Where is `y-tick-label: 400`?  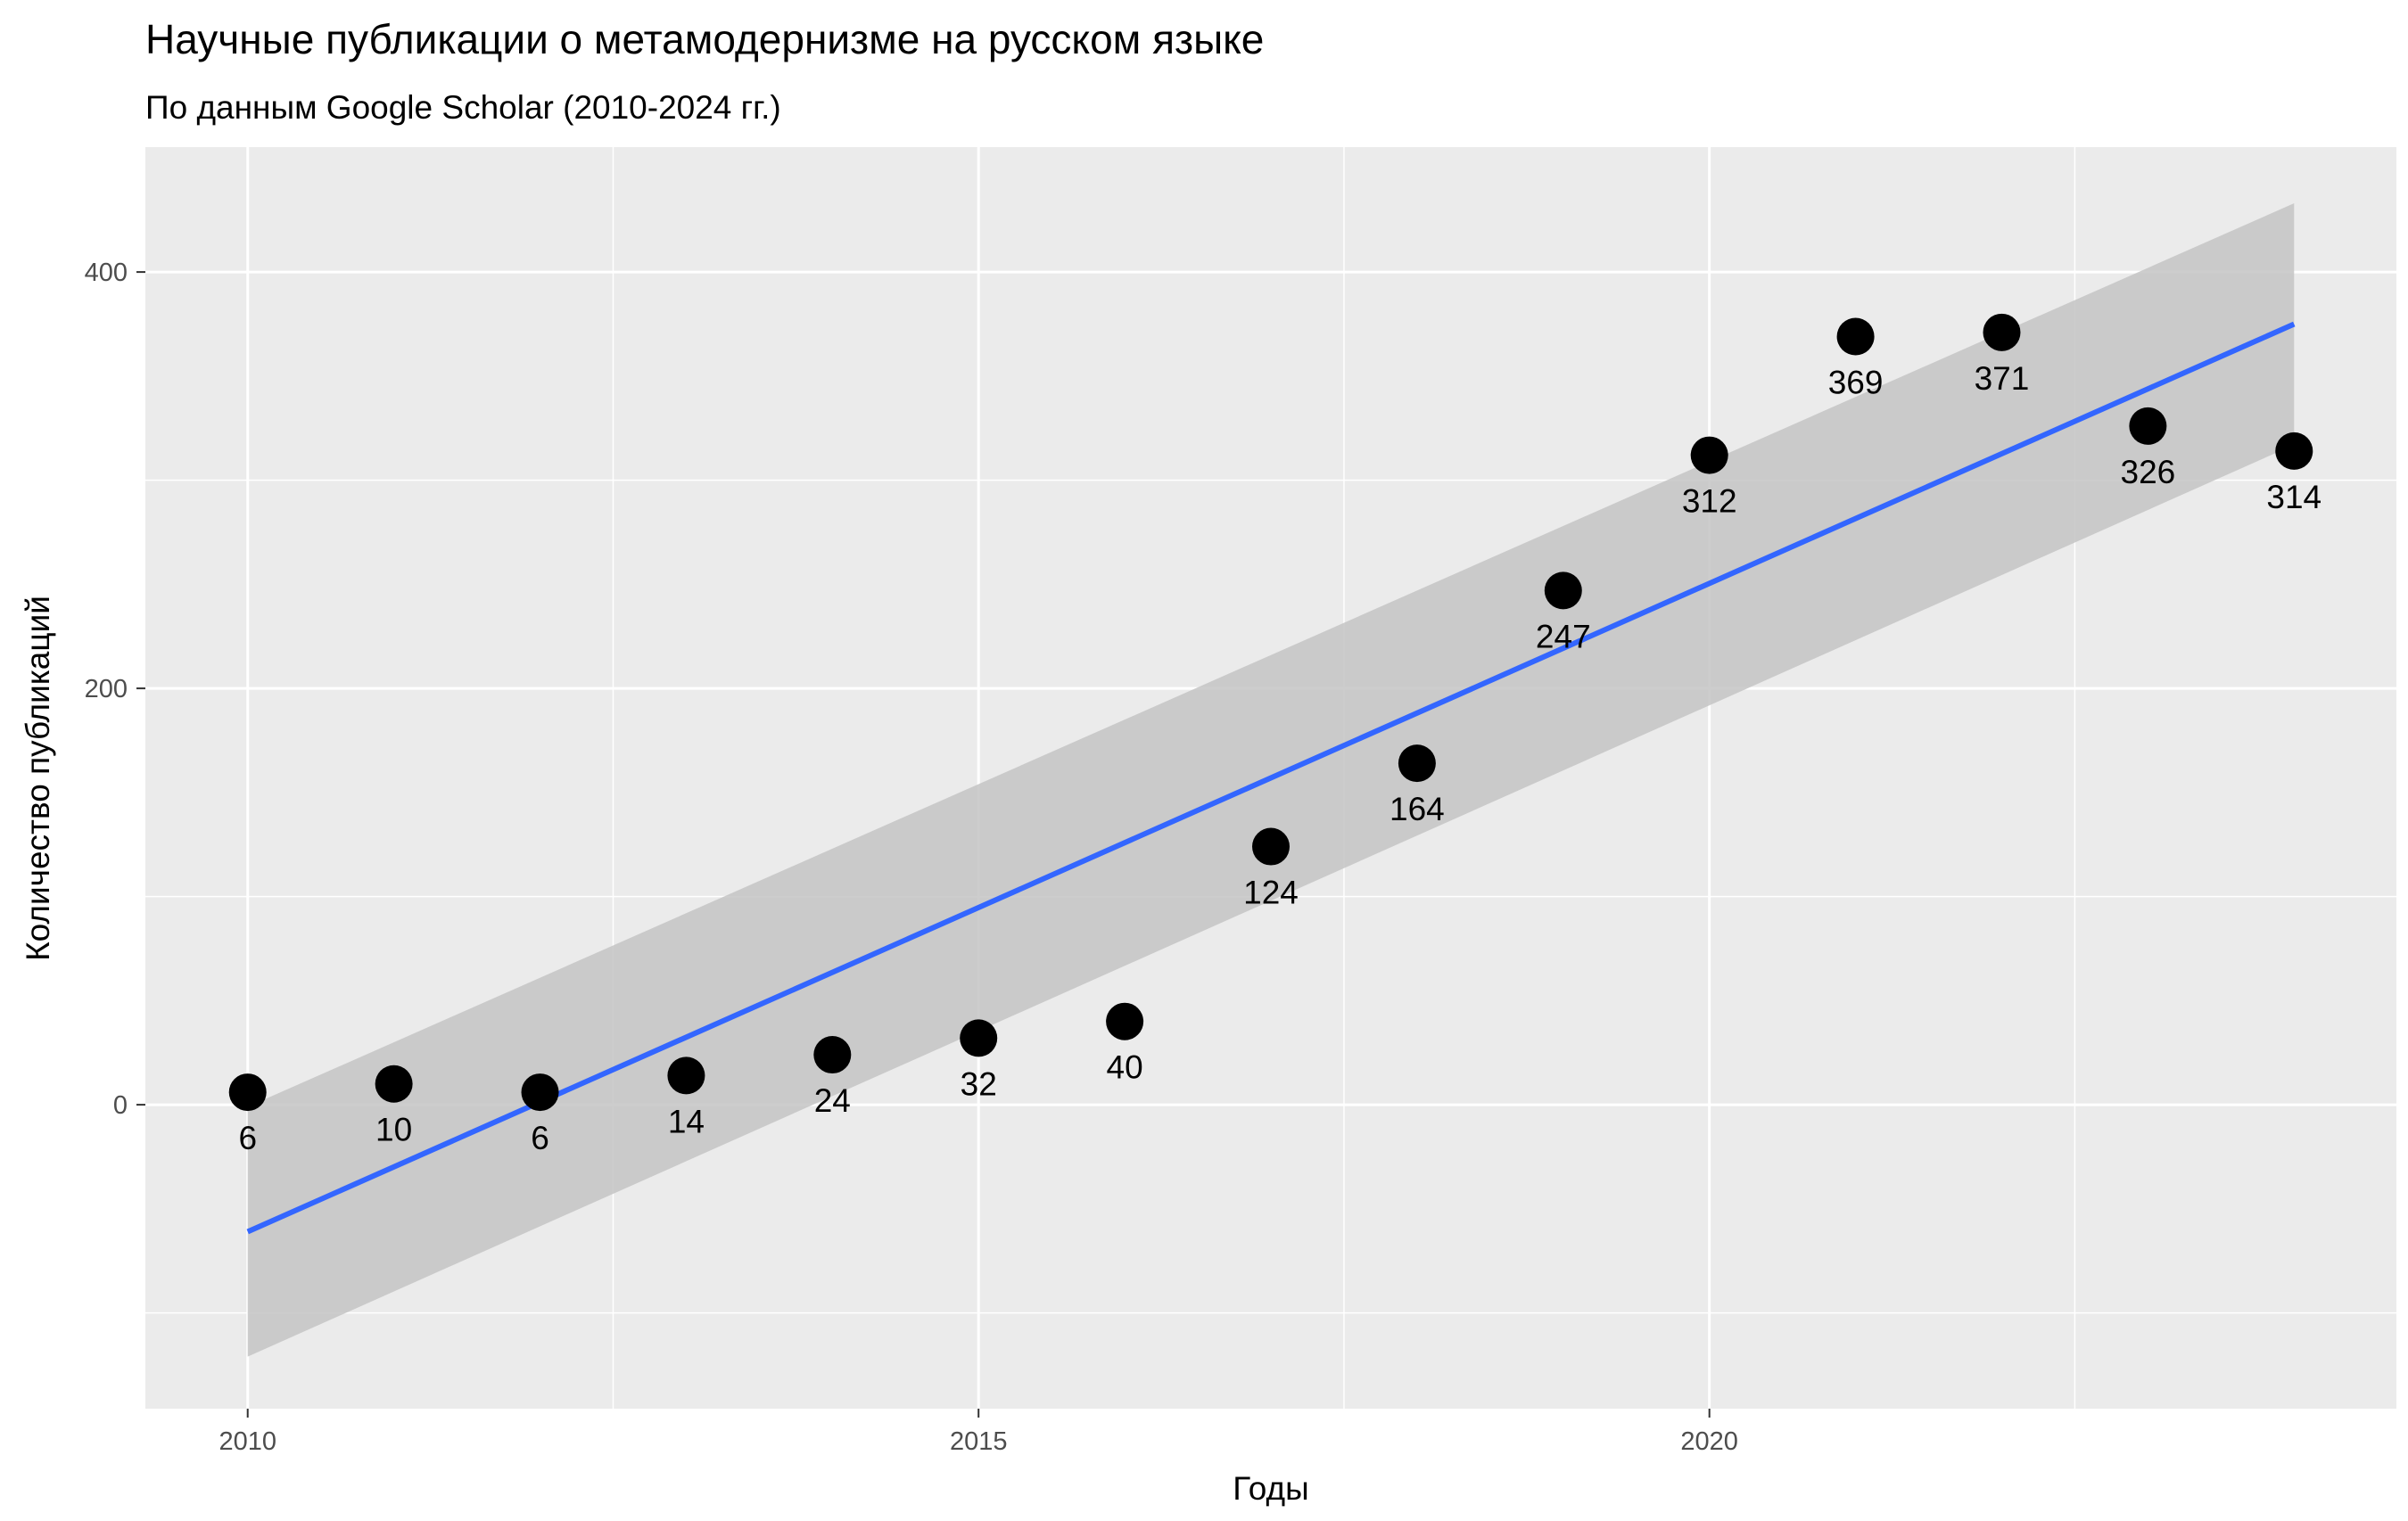 y-tick-label: 400 is located at coordinates (106, 273).